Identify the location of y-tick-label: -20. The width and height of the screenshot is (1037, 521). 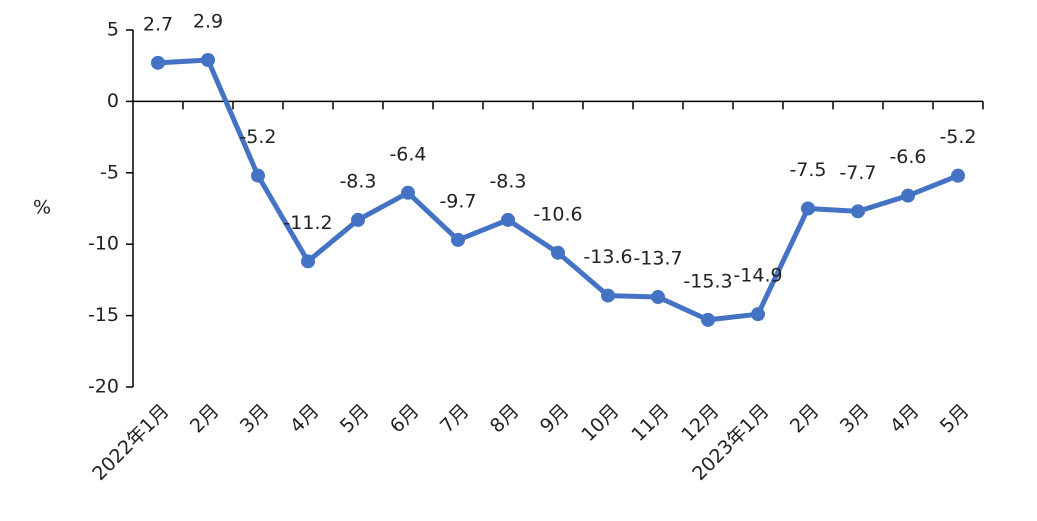
(103, 387).